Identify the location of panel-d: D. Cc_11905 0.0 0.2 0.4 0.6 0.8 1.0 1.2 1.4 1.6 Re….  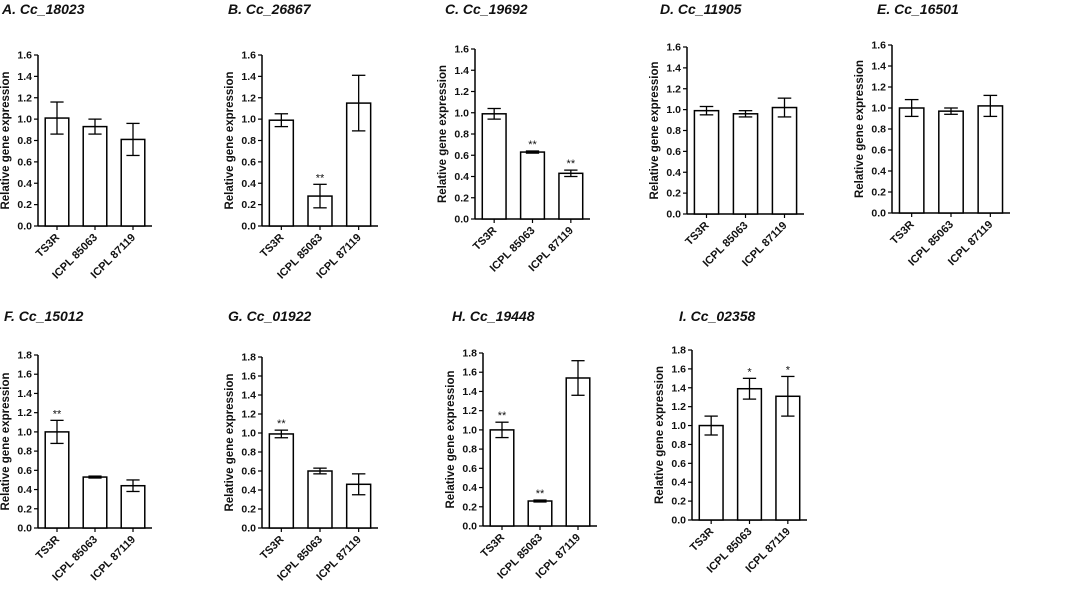
(726, 135).